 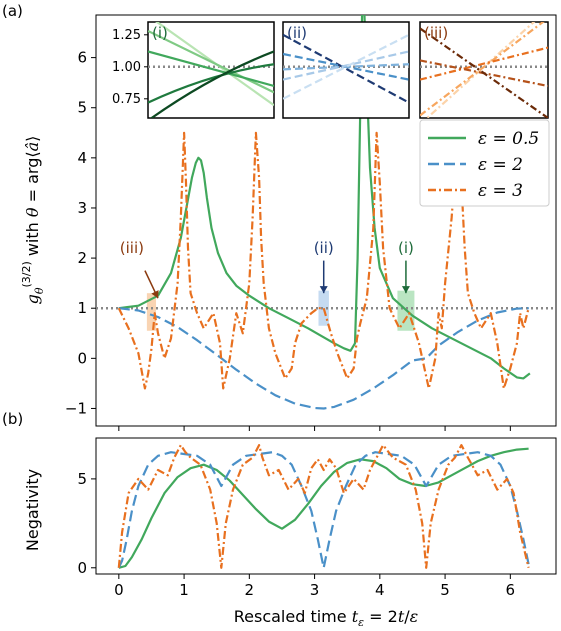 I want to click on x-ticks-a, so click(x=314, y=428).